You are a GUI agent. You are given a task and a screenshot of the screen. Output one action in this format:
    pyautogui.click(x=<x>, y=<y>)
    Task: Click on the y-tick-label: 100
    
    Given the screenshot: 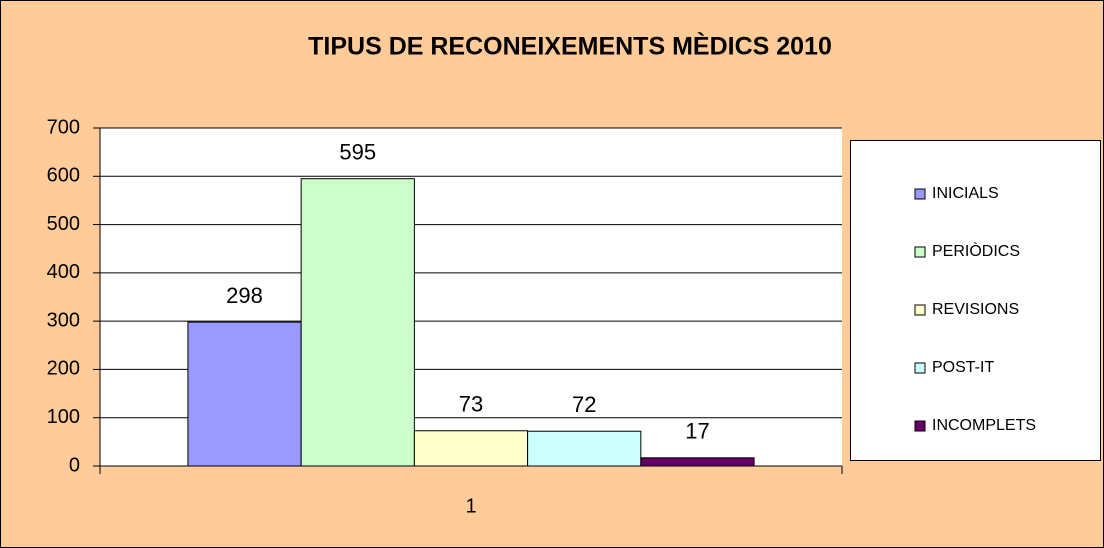 What is the action you would take?
    pyautogui.click(x=63, y=417)
    